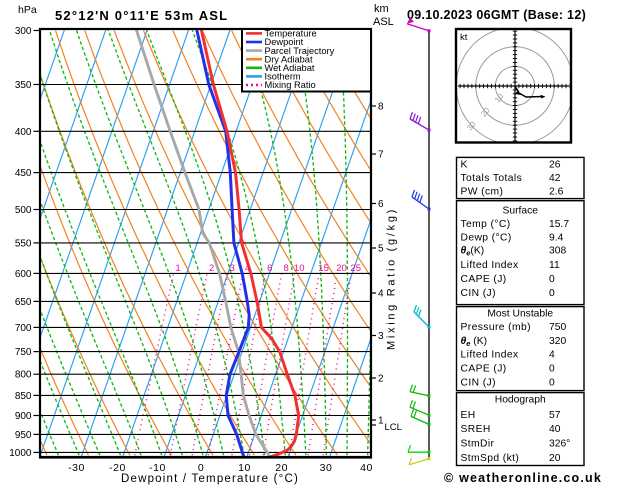 The width and height of the screenshot is (629, 486). Describe the element at coordinates (289, 59) in the screenshot. I see `svg-text: Dry Adiabat` at that location.